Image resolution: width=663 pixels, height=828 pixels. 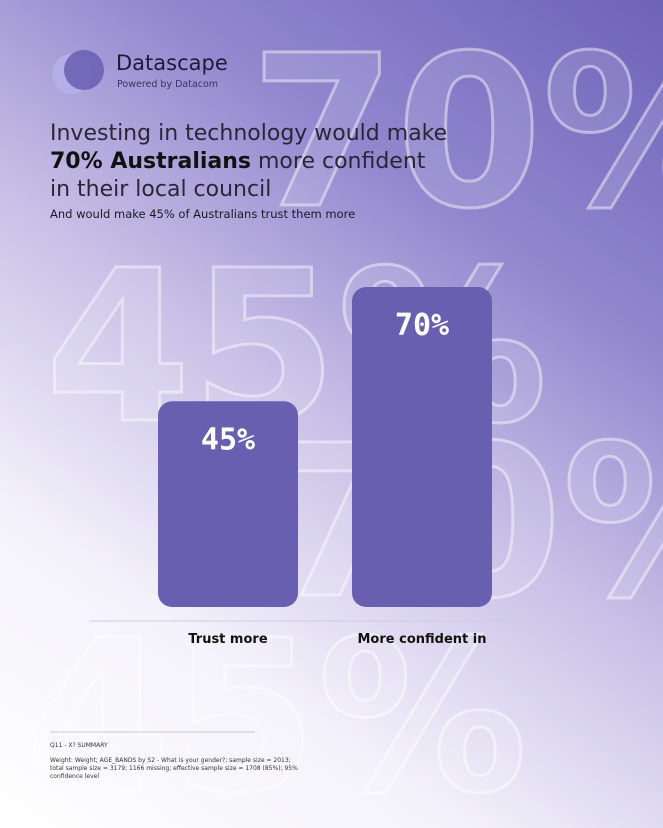 What do you see at coordinates (84, 70) in the screenshot?
I see `logo-circle` at bounding box center [84, 70].